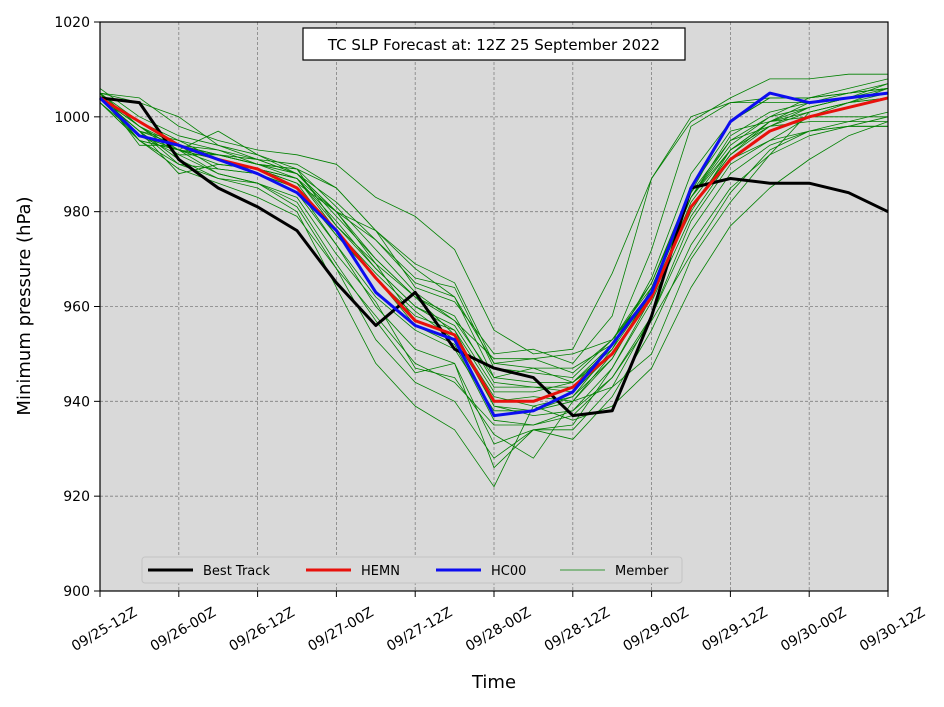 The image size is (944, 707). Describe the element at coordinates (493, 682) in the screenshot. I see `x-axis-label: Time` at that location.